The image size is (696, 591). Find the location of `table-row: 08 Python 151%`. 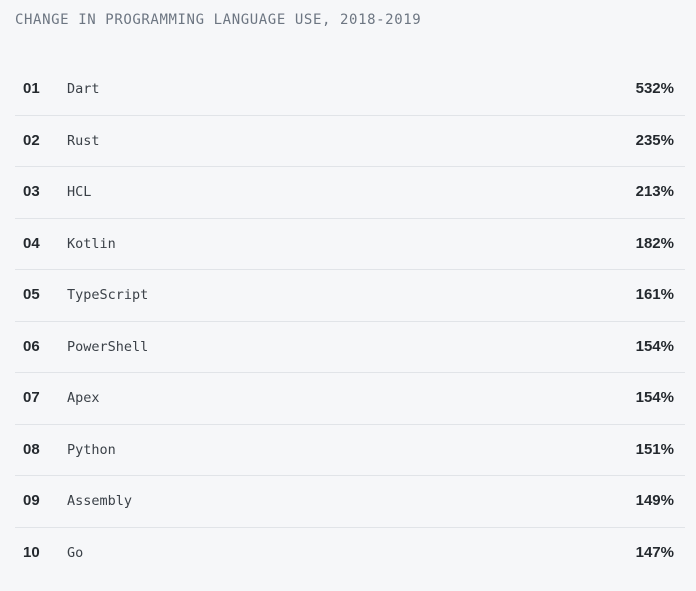

table-row: 08 Python 151% is located at coordinates (350, 450).